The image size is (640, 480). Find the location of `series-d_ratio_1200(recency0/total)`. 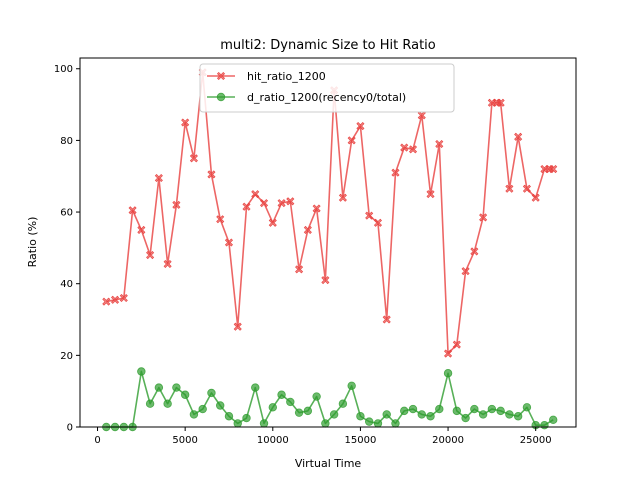

series-d_ratio_1200(recency0/total) is located at coordinates (330, 399).